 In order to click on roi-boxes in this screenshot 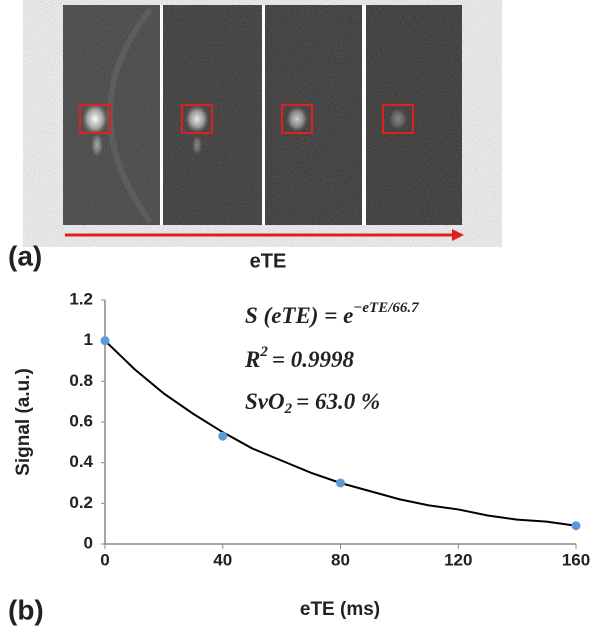, I will do `click(246, 119)`.